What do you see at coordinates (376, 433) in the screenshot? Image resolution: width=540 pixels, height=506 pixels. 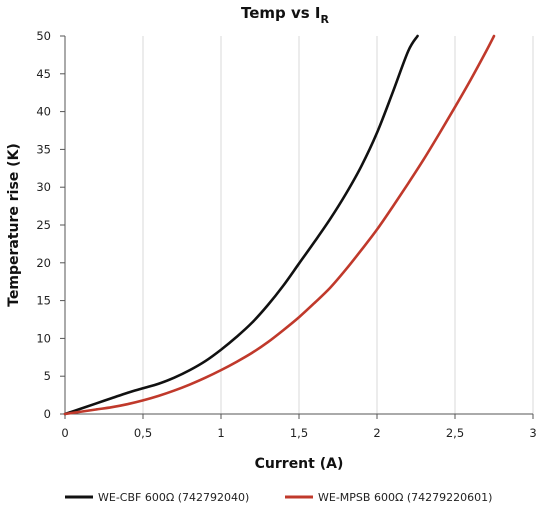 I see `x-tick-label: 2` at bounding box center [376, 433].